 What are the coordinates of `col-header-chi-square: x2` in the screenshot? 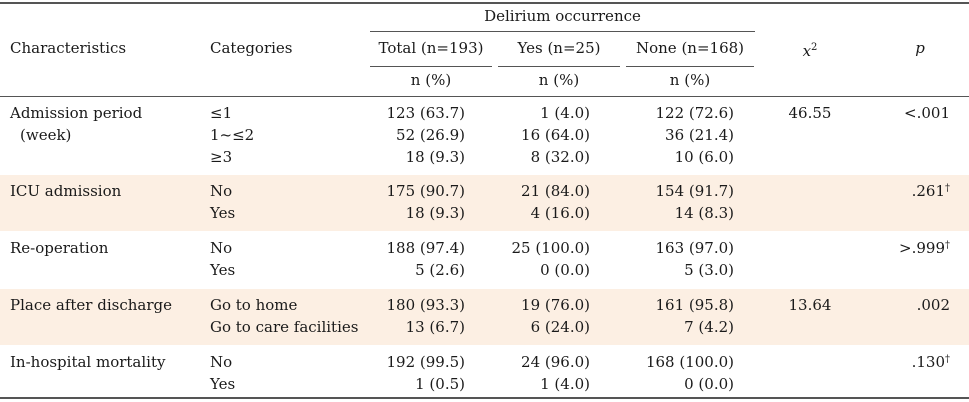 It's located at (810, 49).